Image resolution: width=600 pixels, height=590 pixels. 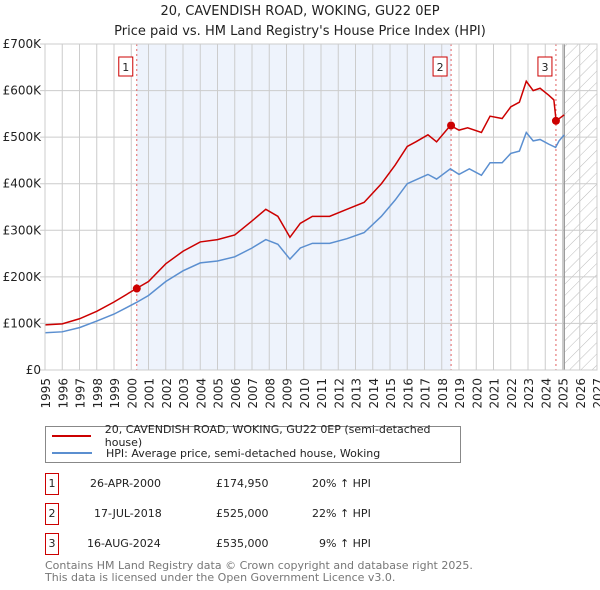 I want to click on x-tick-label: 2017, so click(x=426, y=393).